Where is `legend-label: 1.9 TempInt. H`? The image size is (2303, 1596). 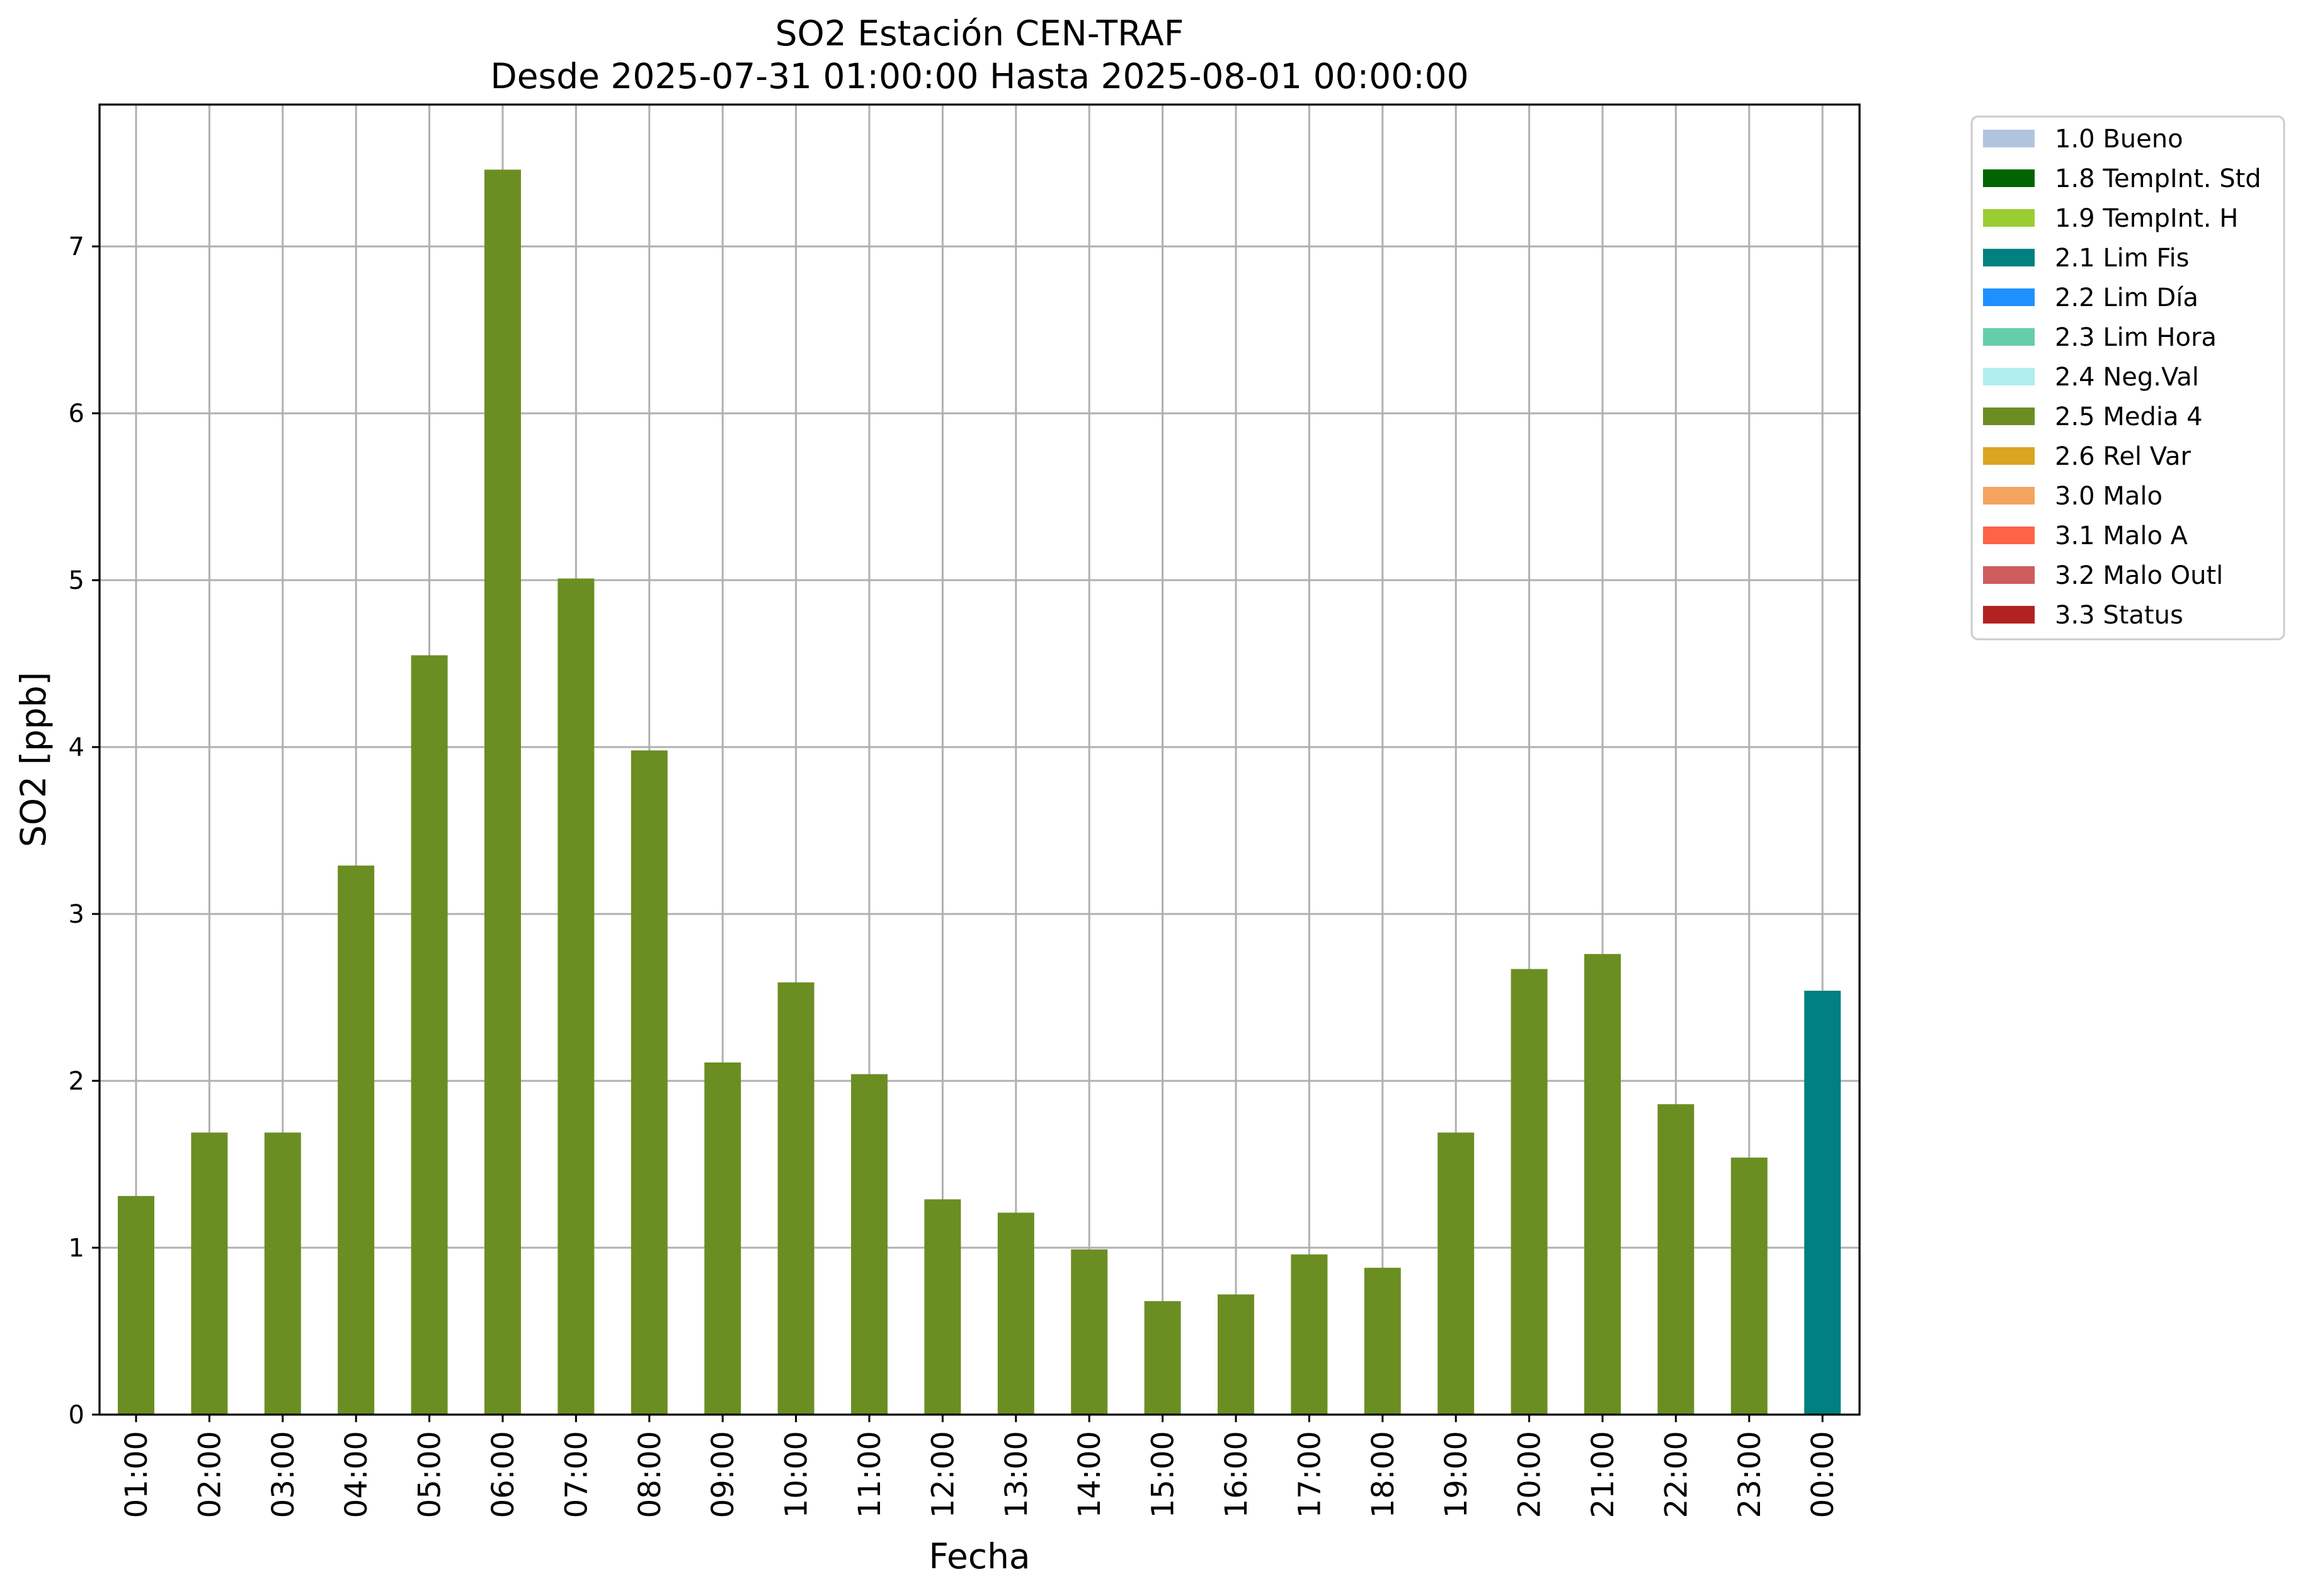 legend-label: 1.9 TempInt. H is located at coordinates (2146, 218).